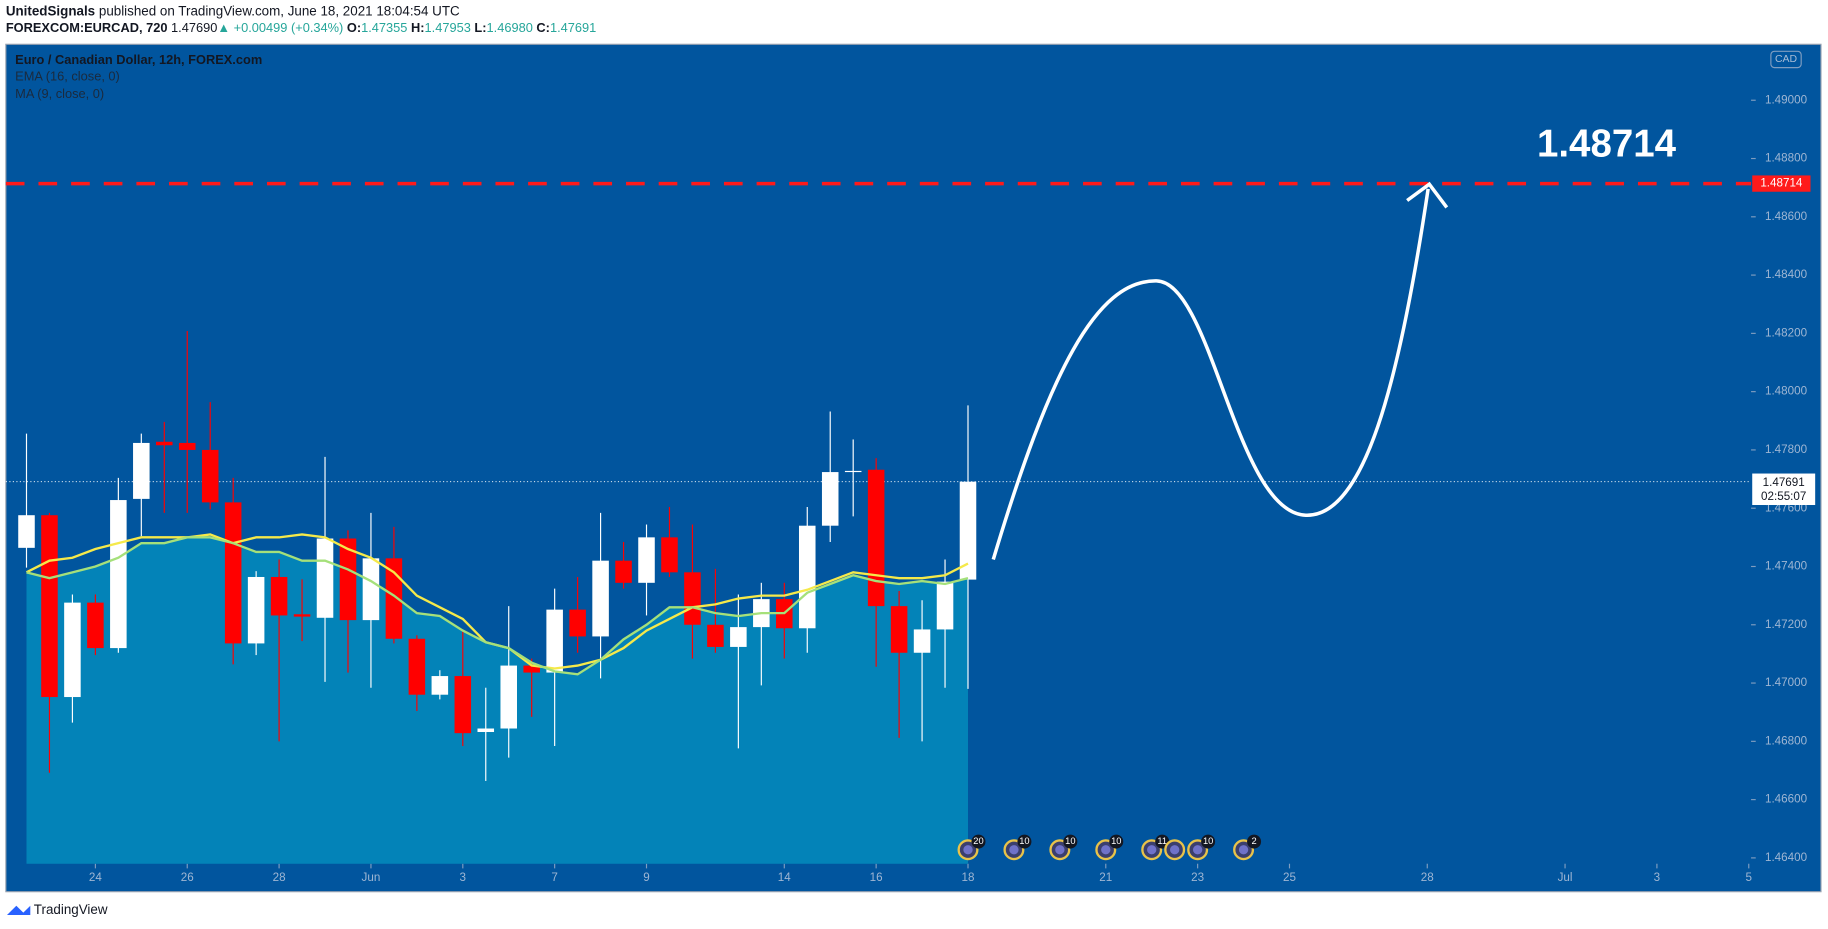  What do you see at coordinates (1786, 59) in the screenshot?
I see `currency-box` at bounding box center [1786, 59].